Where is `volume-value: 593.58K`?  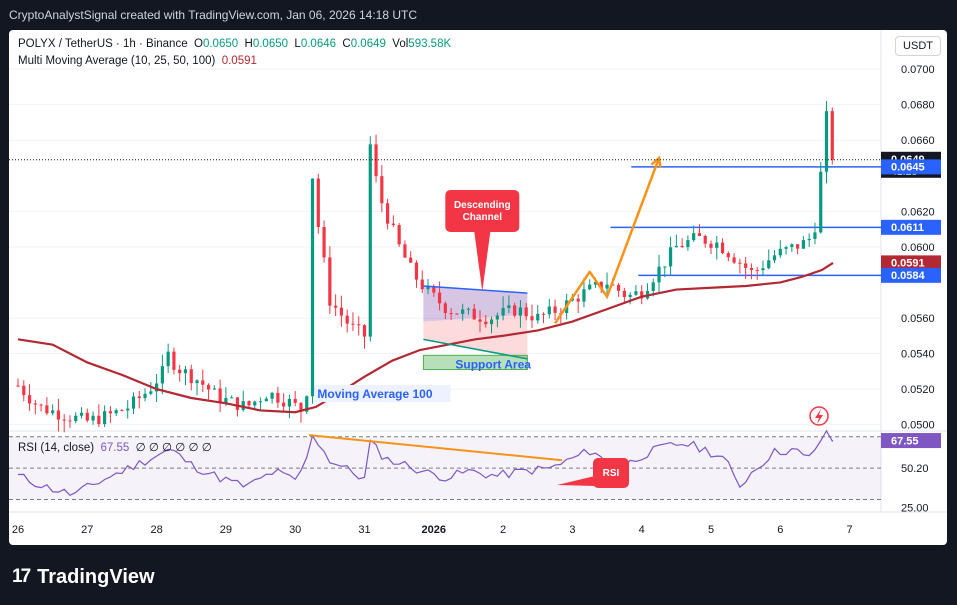
volume-value: 593.58K is located at coordinates (430, 44).